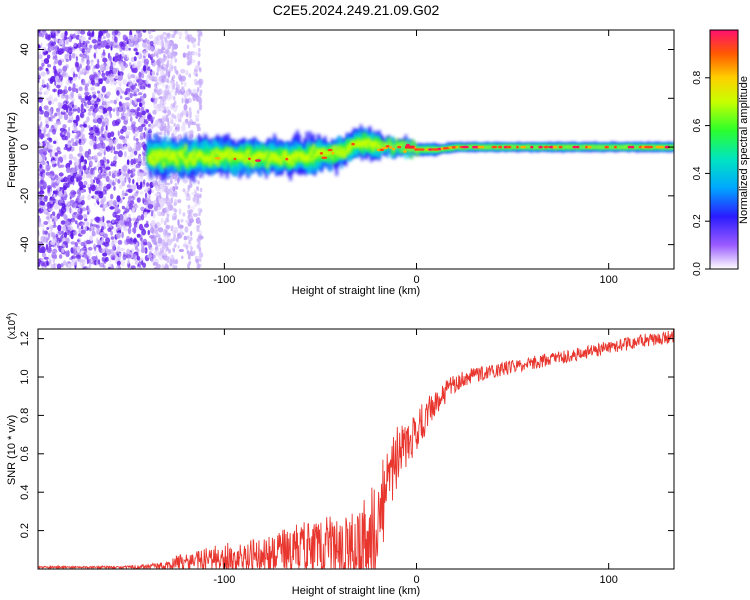 This screenshot has width=750, height=600. What do you see at coordinates (356, 10) in the screenshot?
I see `figure-title: C2E5.2024.249.21.09.G02` at bounding box center [356, 10].